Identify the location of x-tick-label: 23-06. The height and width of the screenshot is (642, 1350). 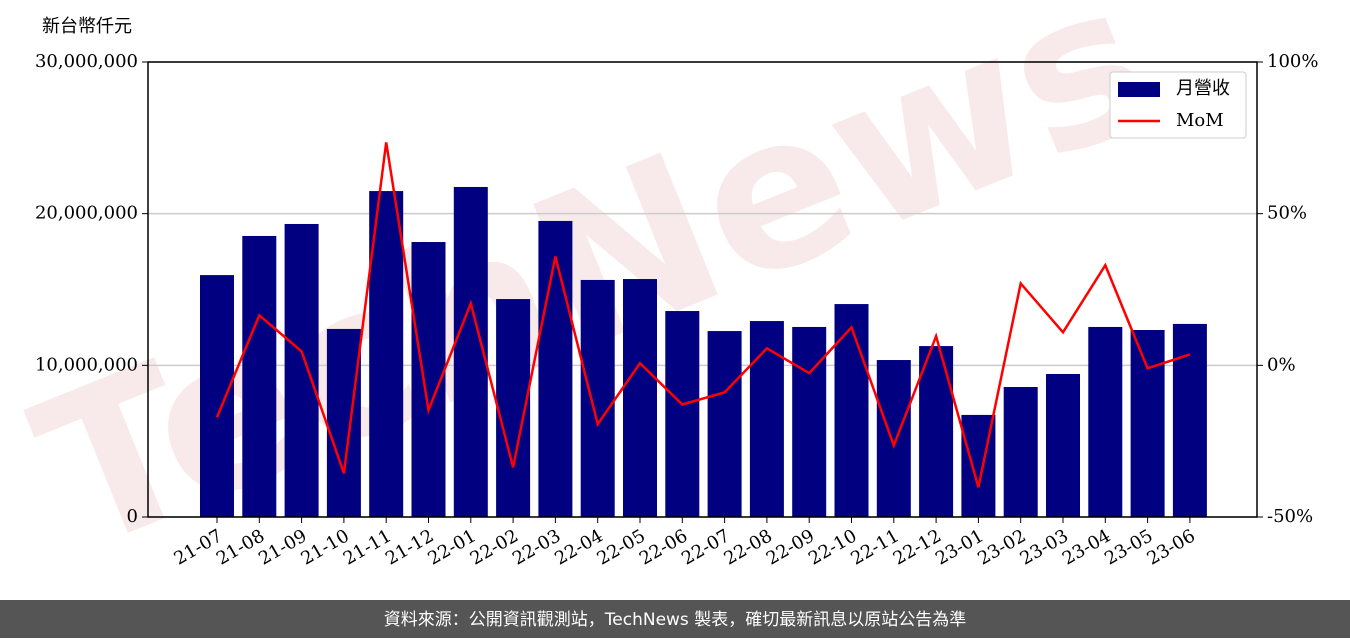
(1170, 547).